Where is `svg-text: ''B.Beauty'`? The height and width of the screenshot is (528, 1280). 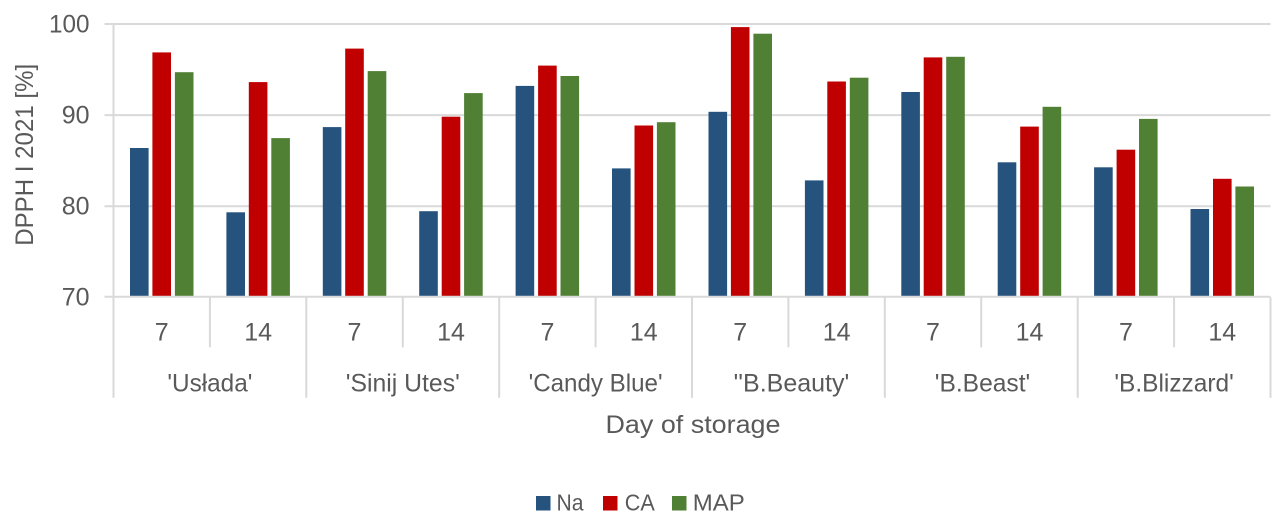
svg-text: ''B.Beauty' is located at coordinates (792, 384).